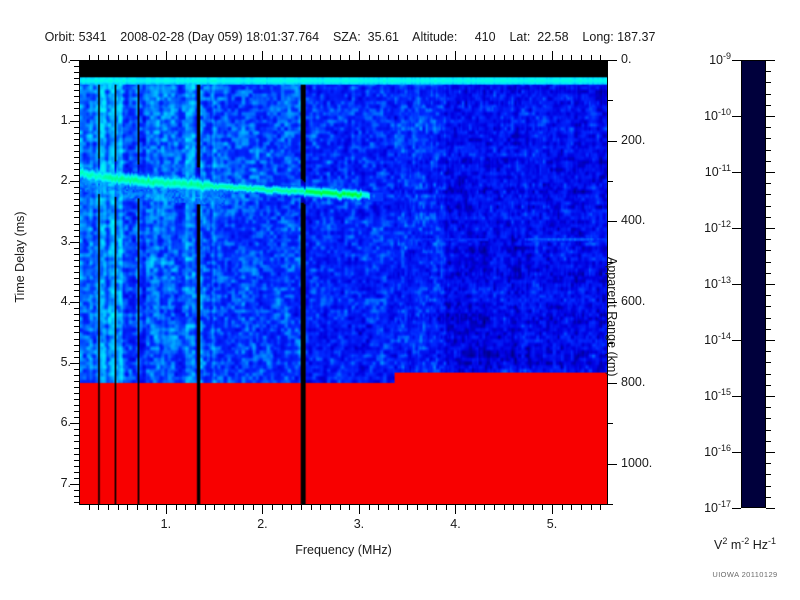  Describe the element at coordinates (717, 115) in the screenshot. I see `colorbar-tick-label: 10-10` at that location.